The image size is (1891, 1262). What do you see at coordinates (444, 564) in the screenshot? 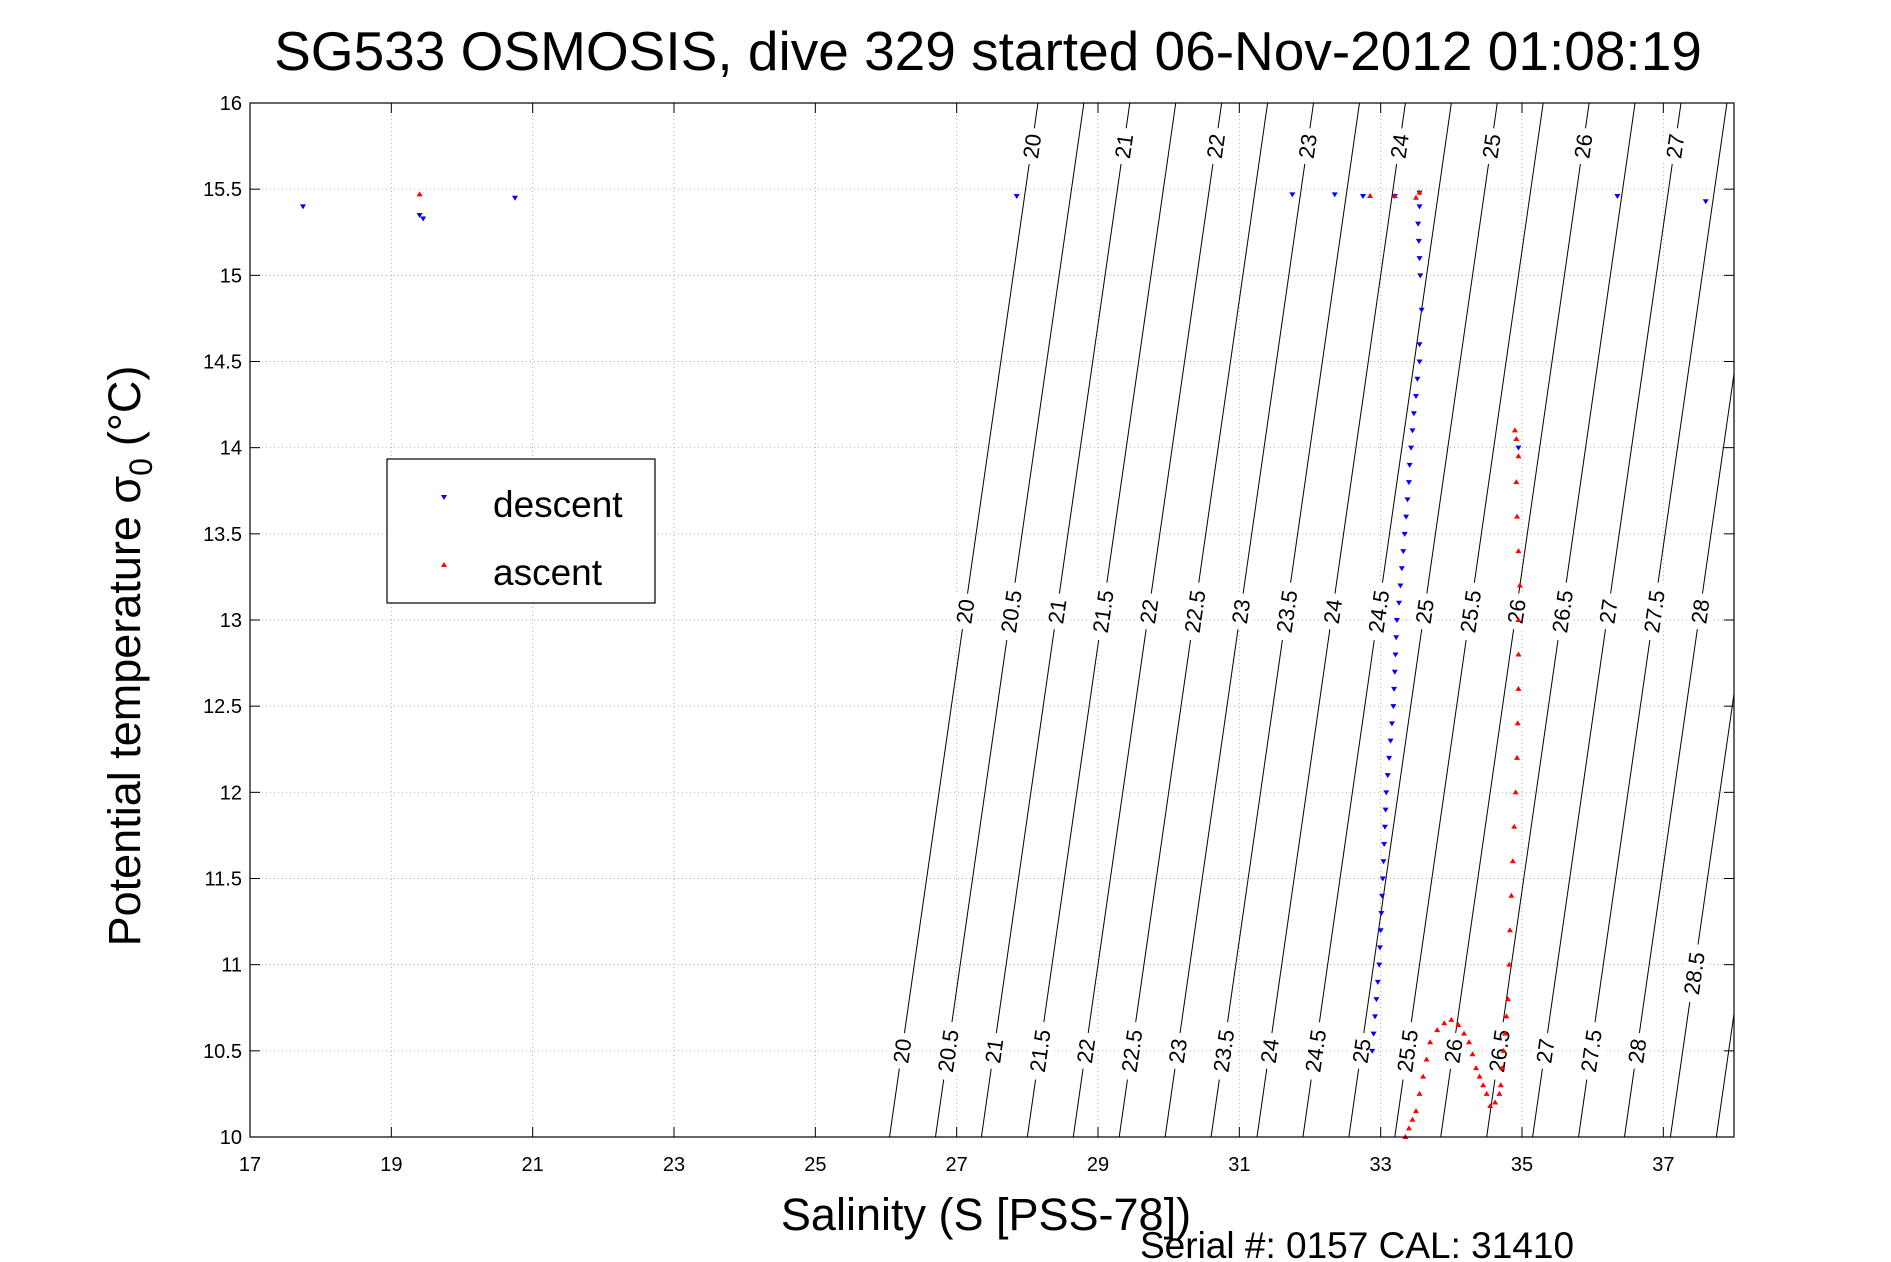
I see `legend-ascent-marker` at bounding box center [444, 564].